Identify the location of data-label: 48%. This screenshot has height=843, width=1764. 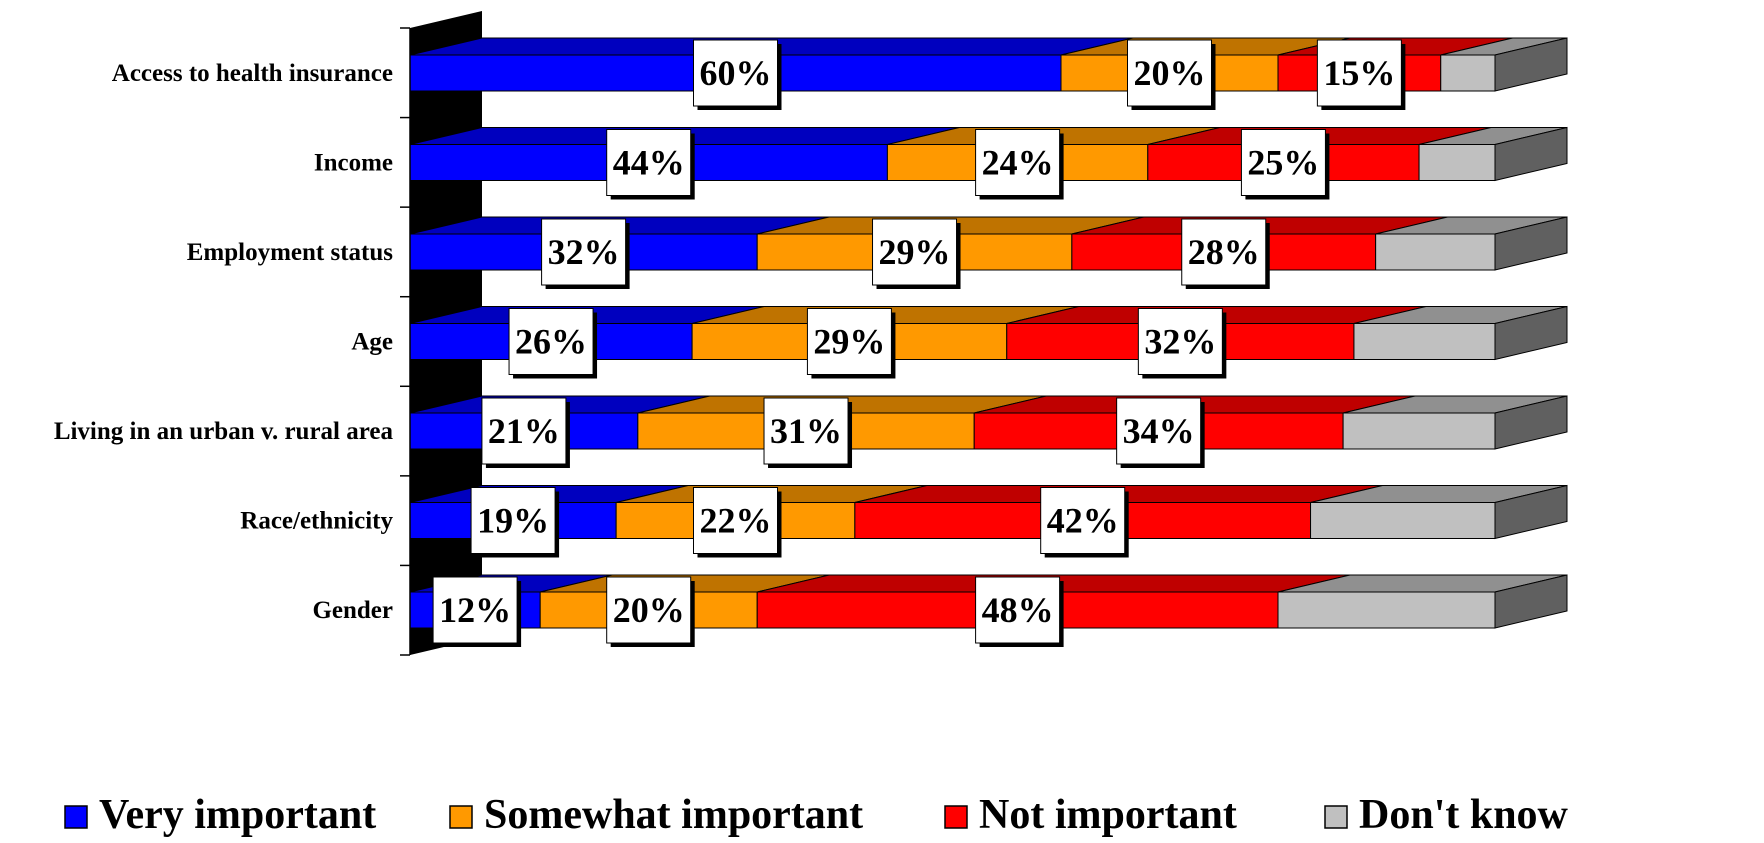
(1019, 611).